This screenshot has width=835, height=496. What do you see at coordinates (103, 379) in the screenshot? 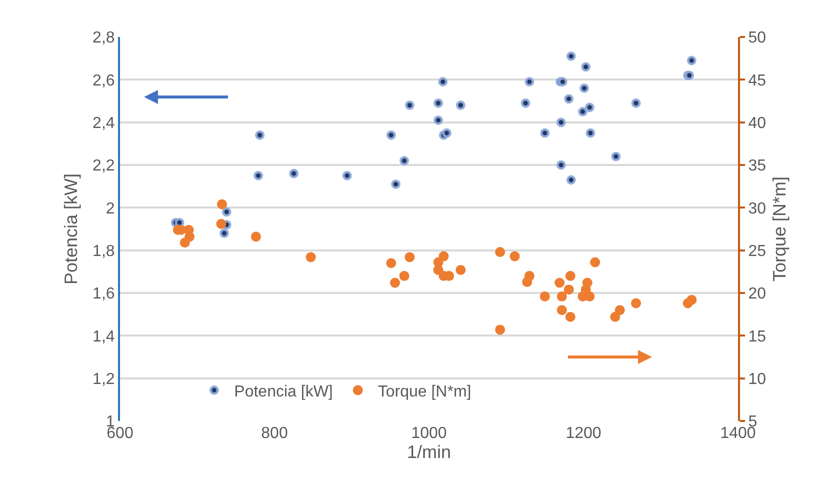
I see `y-tick-label: 1,2` at bounding box center [103, 379].